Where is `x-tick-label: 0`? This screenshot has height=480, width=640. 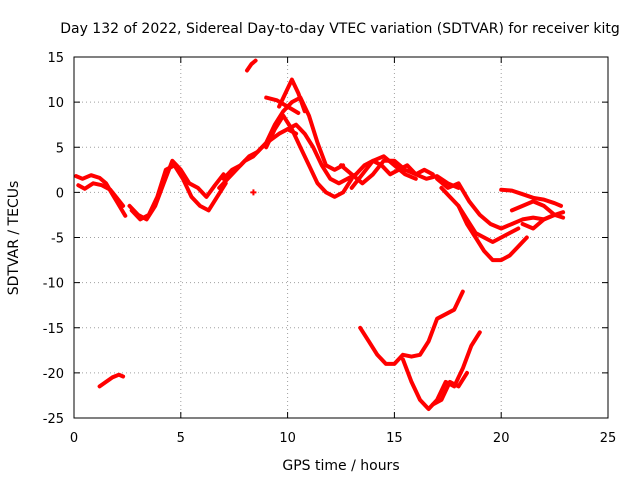
x-tick-label: 0 is located at coordinates (74, 438).